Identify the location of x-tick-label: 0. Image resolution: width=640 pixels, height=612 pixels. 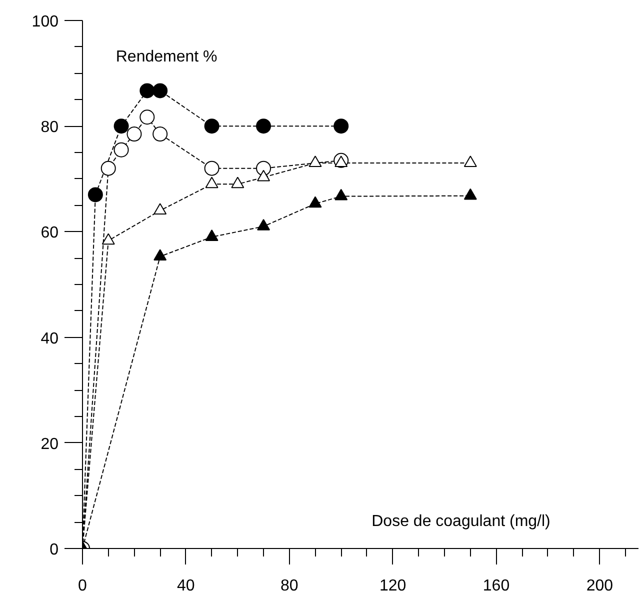
(83, 586).